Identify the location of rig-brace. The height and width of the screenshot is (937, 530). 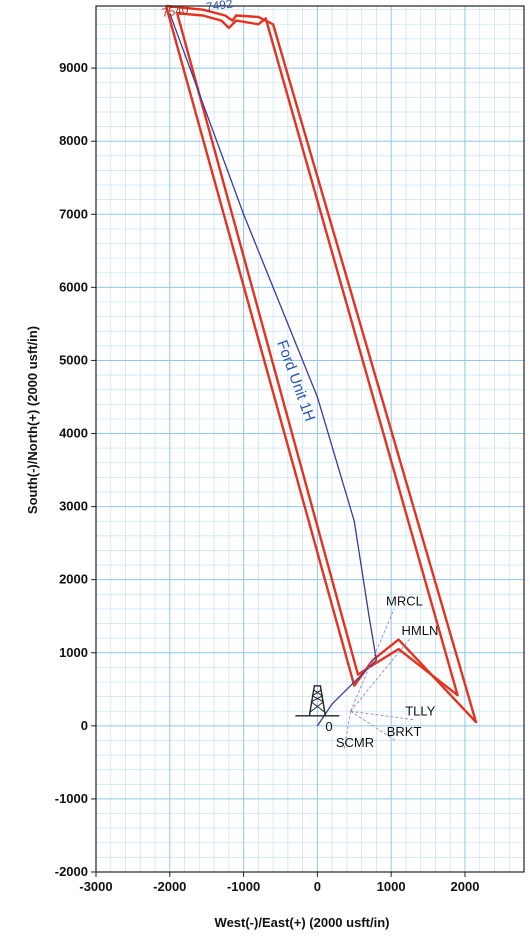
(317, 701).